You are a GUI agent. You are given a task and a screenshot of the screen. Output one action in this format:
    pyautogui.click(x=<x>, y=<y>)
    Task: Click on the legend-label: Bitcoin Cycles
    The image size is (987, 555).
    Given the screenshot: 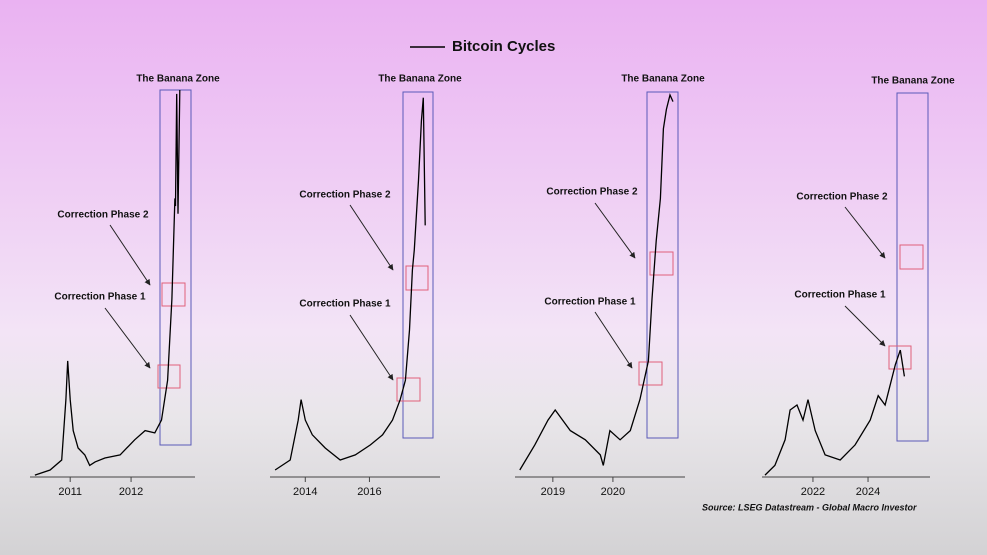 What is the action you would take?
    pyautogui.click(x=503, y=46)
    